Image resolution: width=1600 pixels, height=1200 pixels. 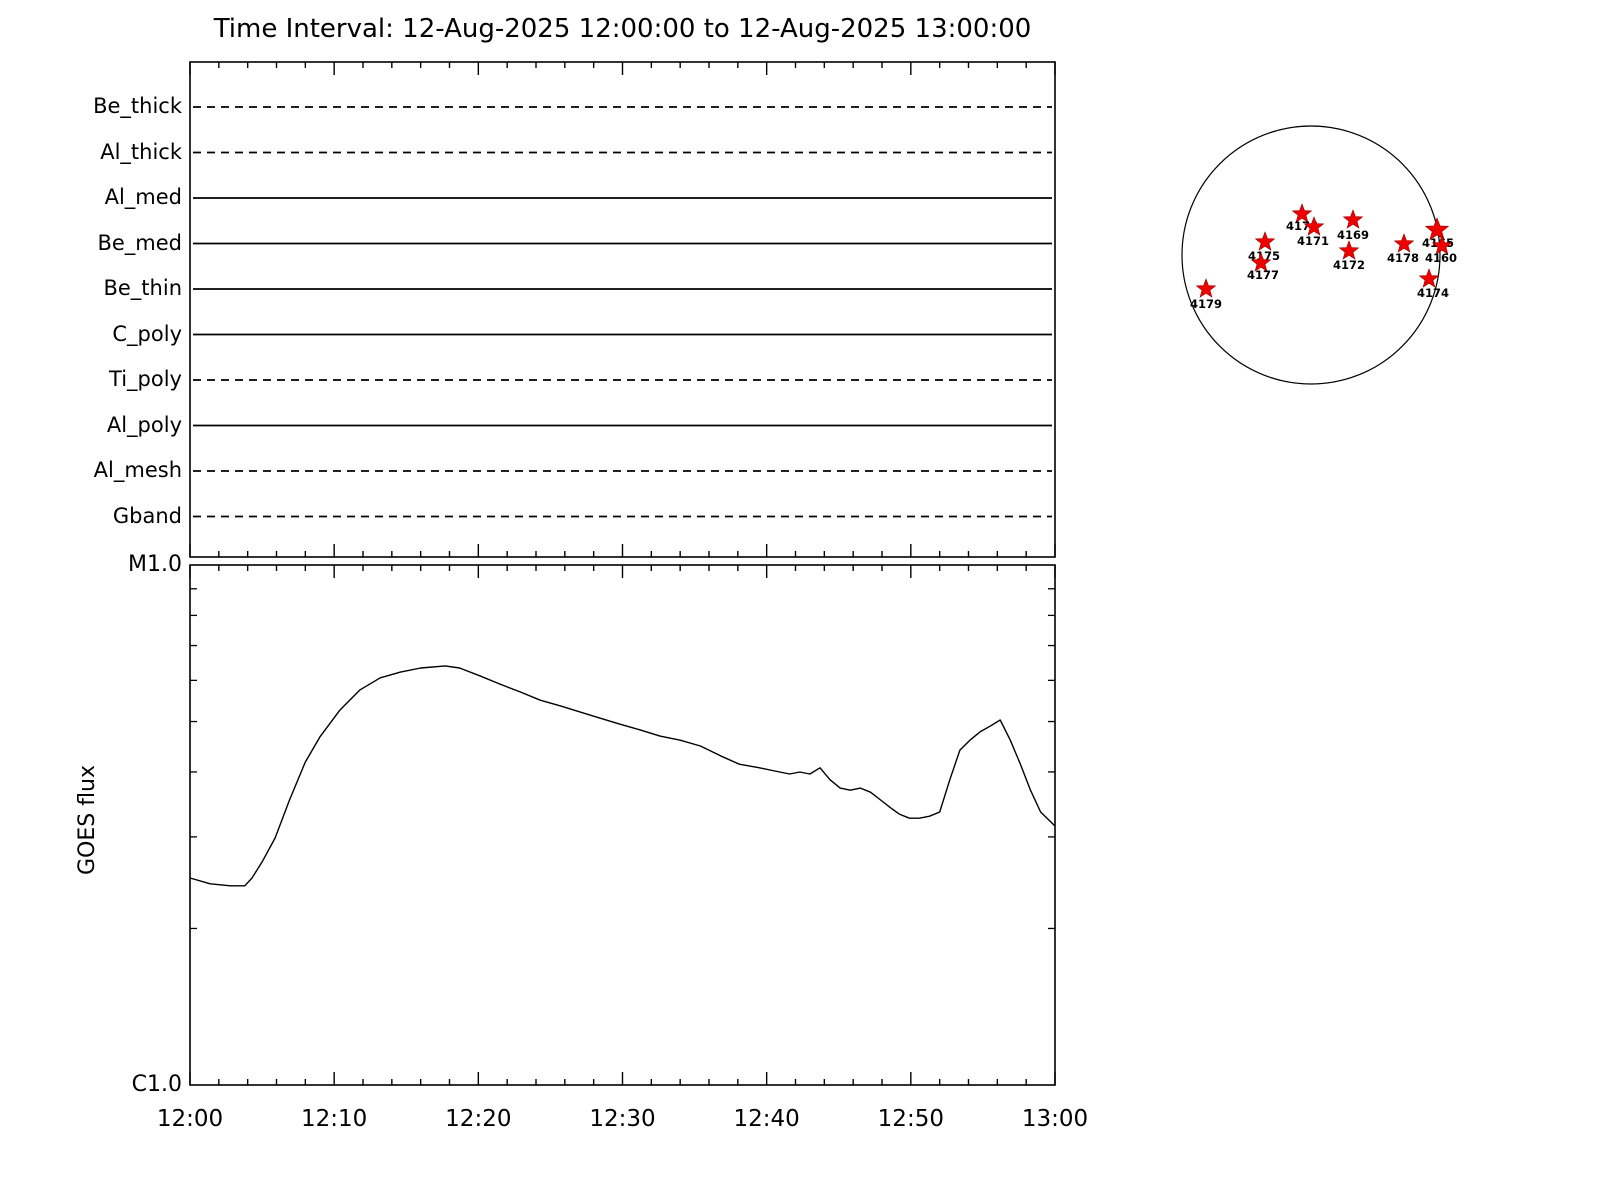 What do you see at coordinates (622, 776) in the screenshot?
I see `goes-flux-curve` at bounding box center [622, 776].